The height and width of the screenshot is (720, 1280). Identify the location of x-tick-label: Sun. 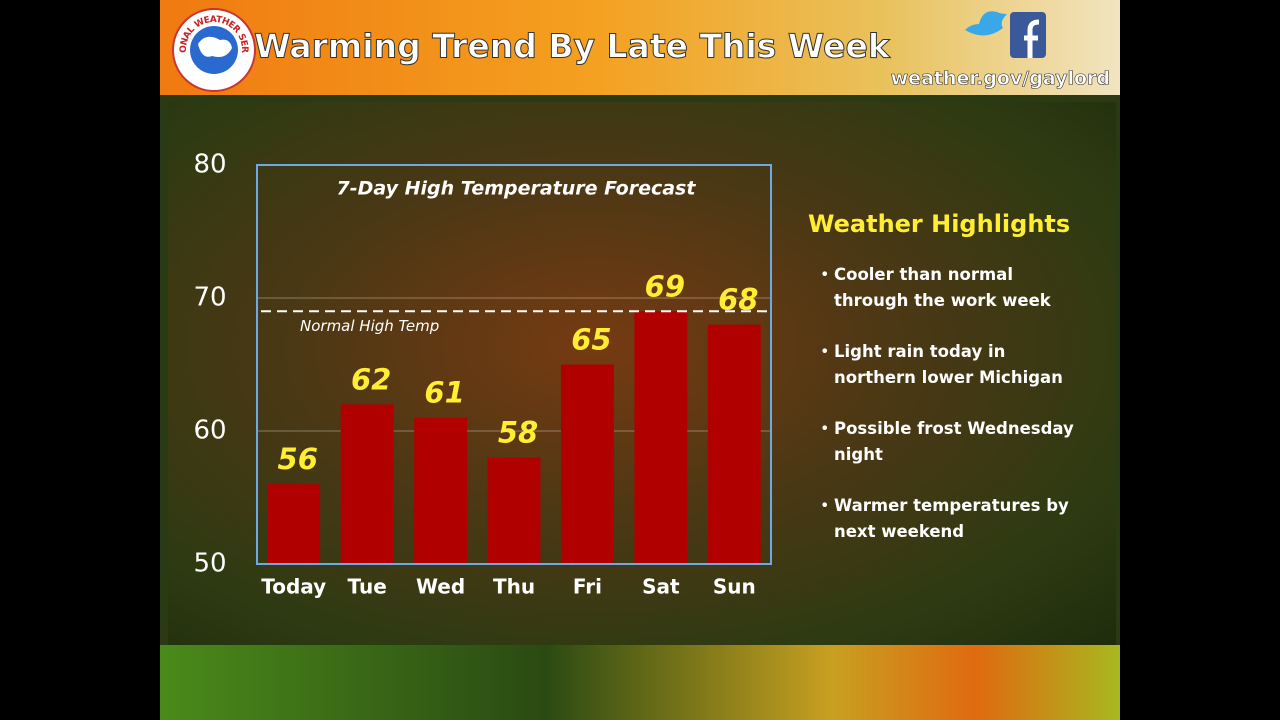
(734, 587).